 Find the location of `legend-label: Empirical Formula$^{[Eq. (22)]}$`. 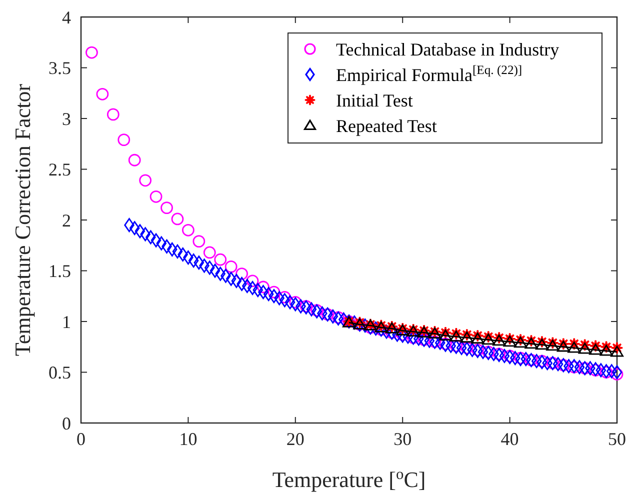

legend-label: Empirical Formula$^{[Eq. (22)]}$ is located at coordinates (429, 73).